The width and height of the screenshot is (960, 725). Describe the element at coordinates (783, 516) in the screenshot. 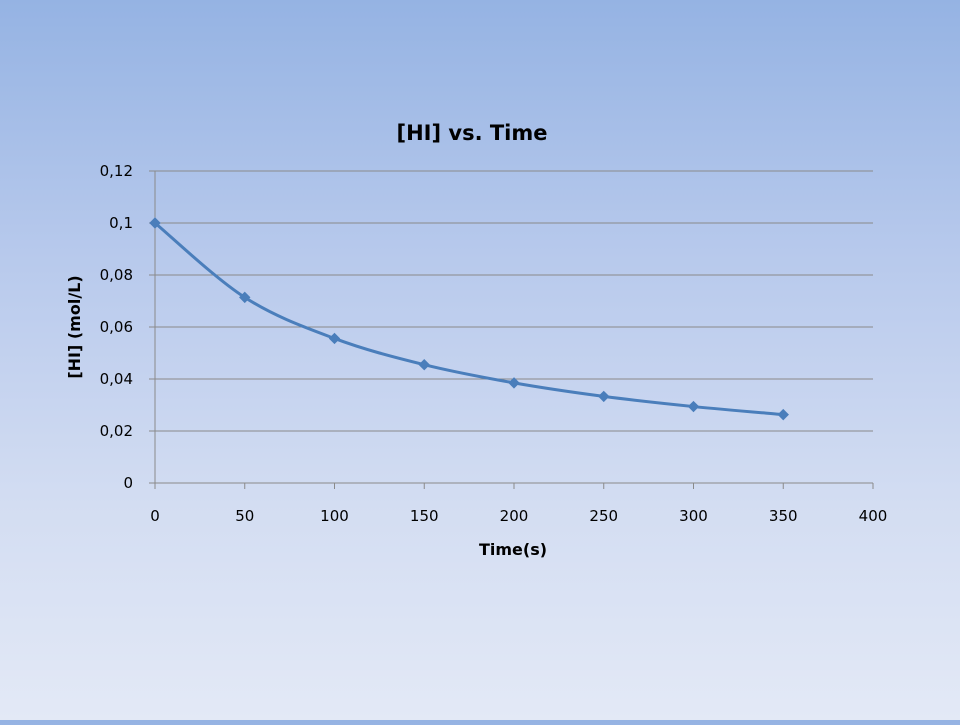

I see `x-tick-label: 350` at that location.